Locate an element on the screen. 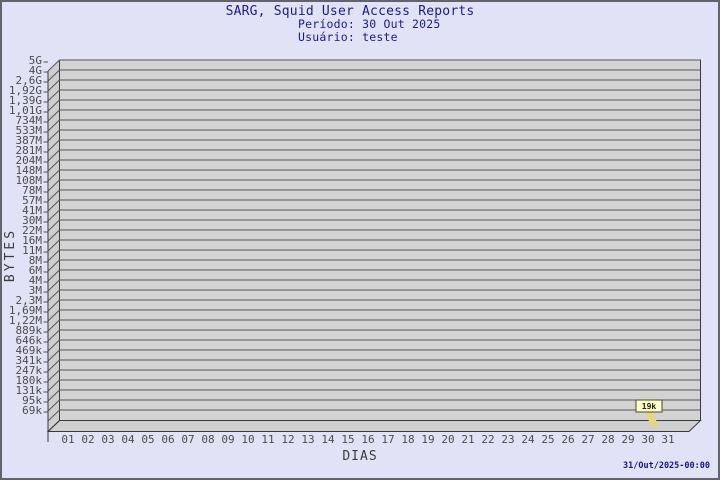 This screenshot has height=480, width=720. chart-subtitle-period: Período: 30 Out 2025 is located at coordinates (369, 24).